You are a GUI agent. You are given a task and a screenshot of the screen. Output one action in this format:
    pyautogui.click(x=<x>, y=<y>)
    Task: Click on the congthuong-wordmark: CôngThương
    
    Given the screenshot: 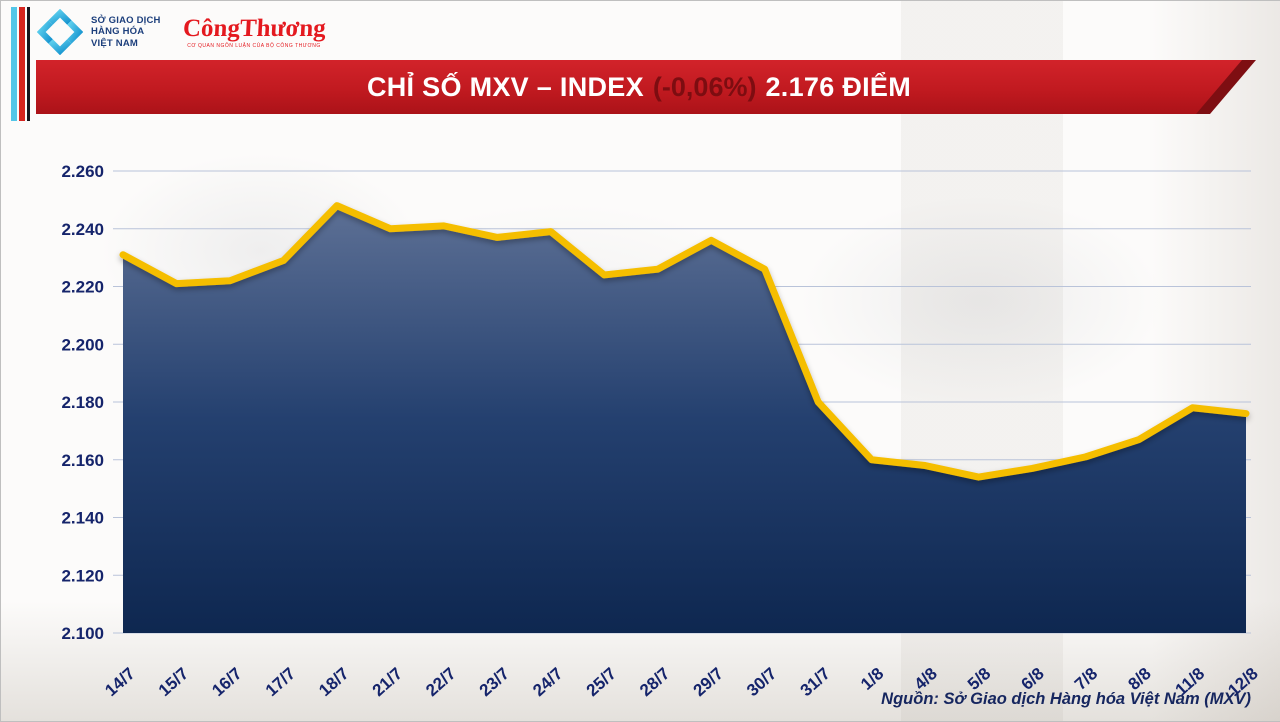 What is the action you would take?
    pyautogui.click(x=254, y=28)
    